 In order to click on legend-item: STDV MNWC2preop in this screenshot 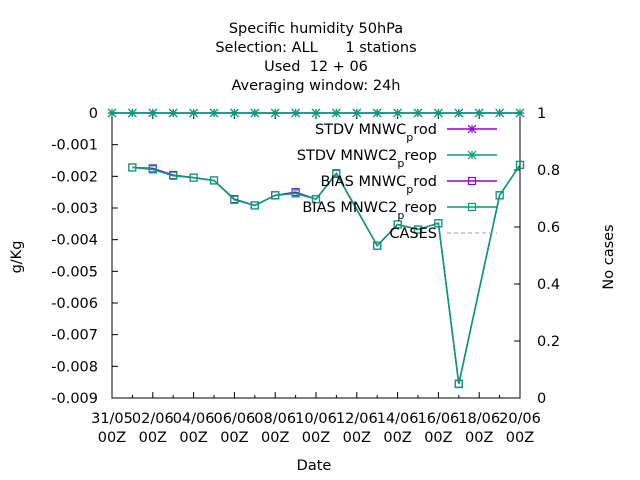, I will do `click(397, 159)`.